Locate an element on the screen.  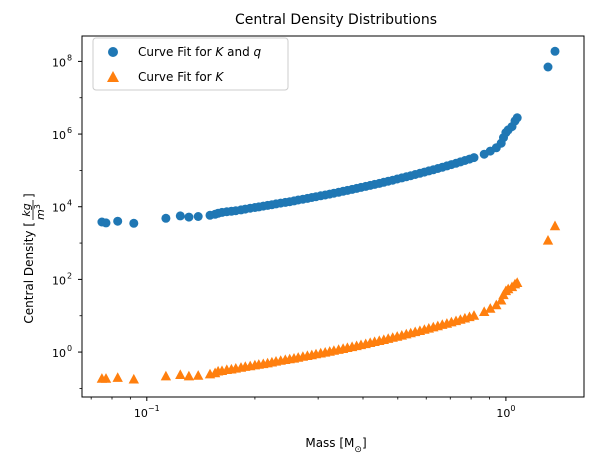
y-axis-label-denominator-exponent: 3 is located at coordinates (37, 206).